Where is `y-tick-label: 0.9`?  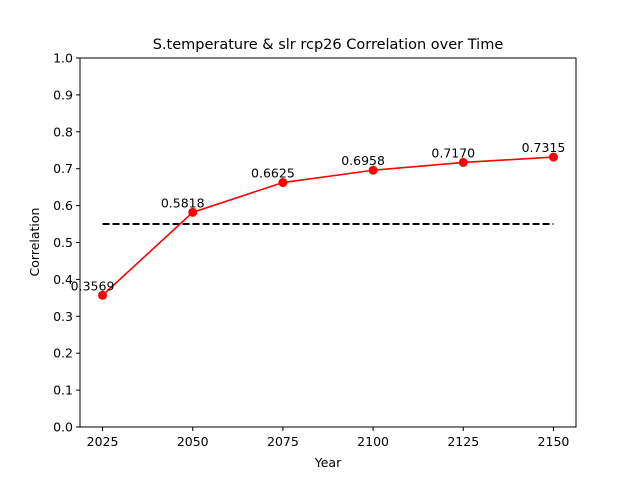 y-tick-label: 0.9 is located at coordinates (63, 94).